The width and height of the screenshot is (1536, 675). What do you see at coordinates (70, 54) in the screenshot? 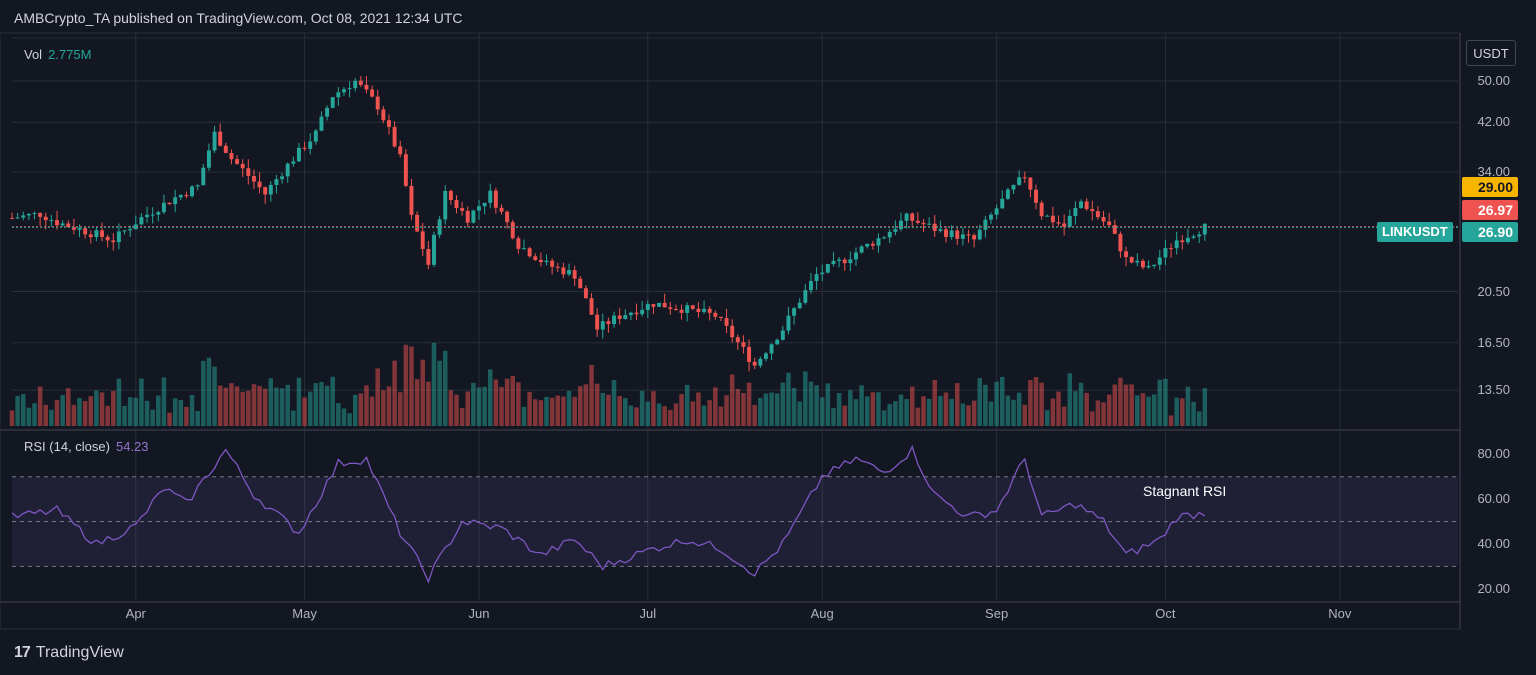
I see `volume-value: 2.775M` at bounding box center [70, 54].